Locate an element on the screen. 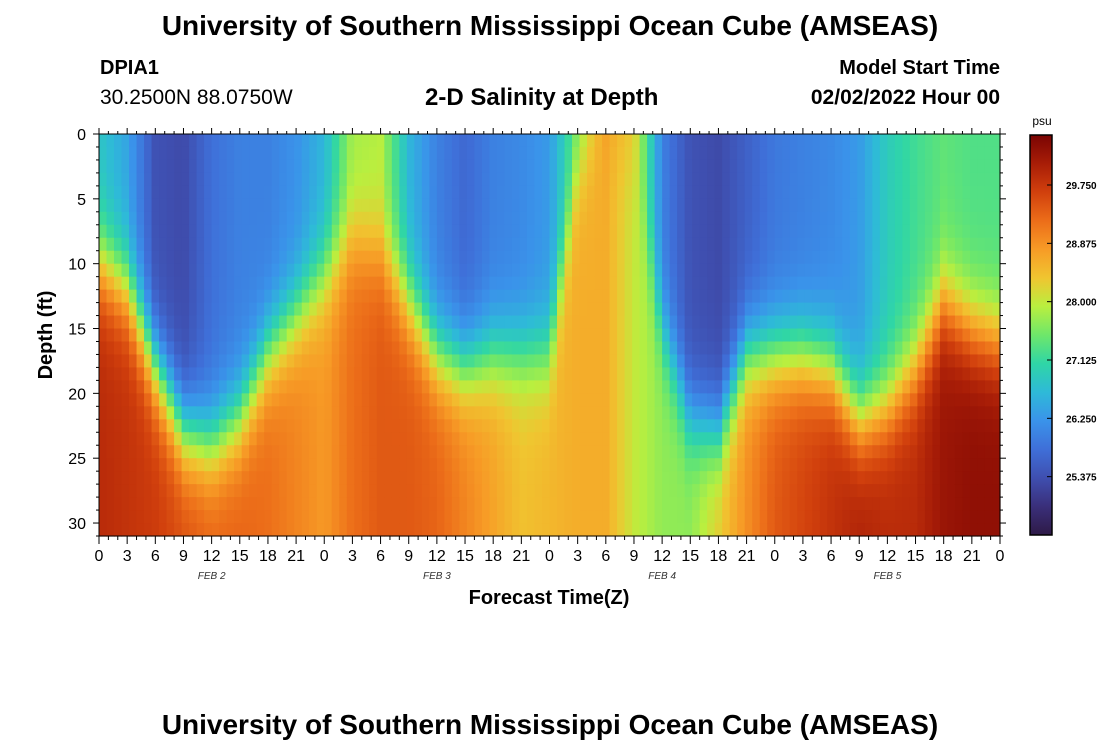  x-tick-label: 3 is located at coordinates (127, 556).